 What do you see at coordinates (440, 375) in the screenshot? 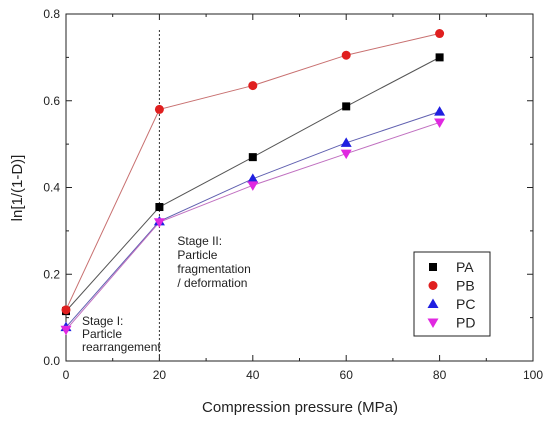
I see `x-tick-label: 80` at bounding box center [440, 375].